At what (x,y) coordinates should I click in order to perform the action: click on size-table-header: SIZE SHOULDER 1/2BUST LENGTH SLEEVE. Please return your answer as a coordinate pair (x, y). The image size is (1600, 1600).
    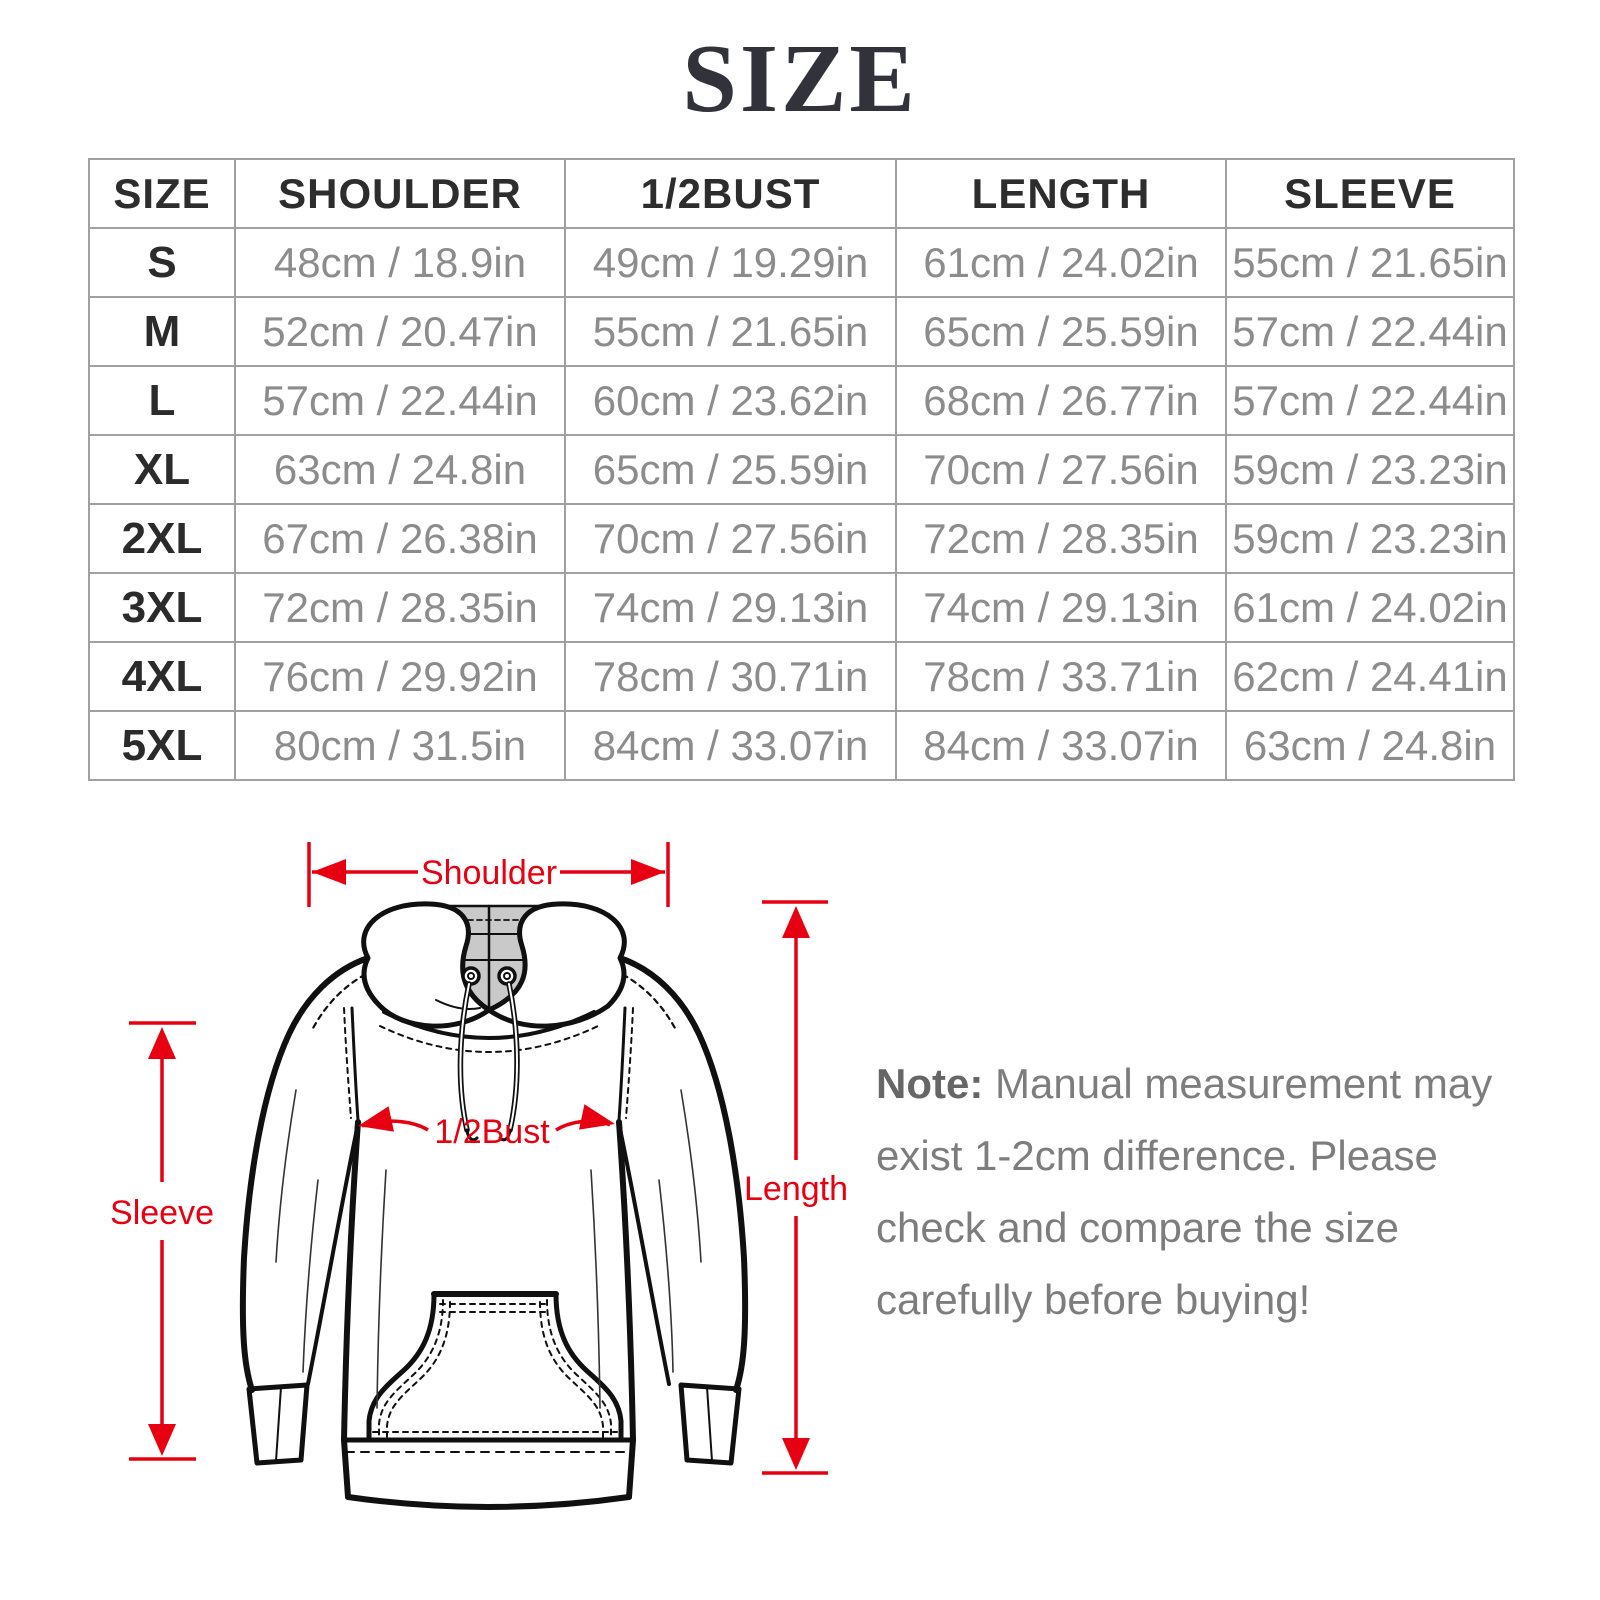
    Looking at the image, I should click on (801, 193).